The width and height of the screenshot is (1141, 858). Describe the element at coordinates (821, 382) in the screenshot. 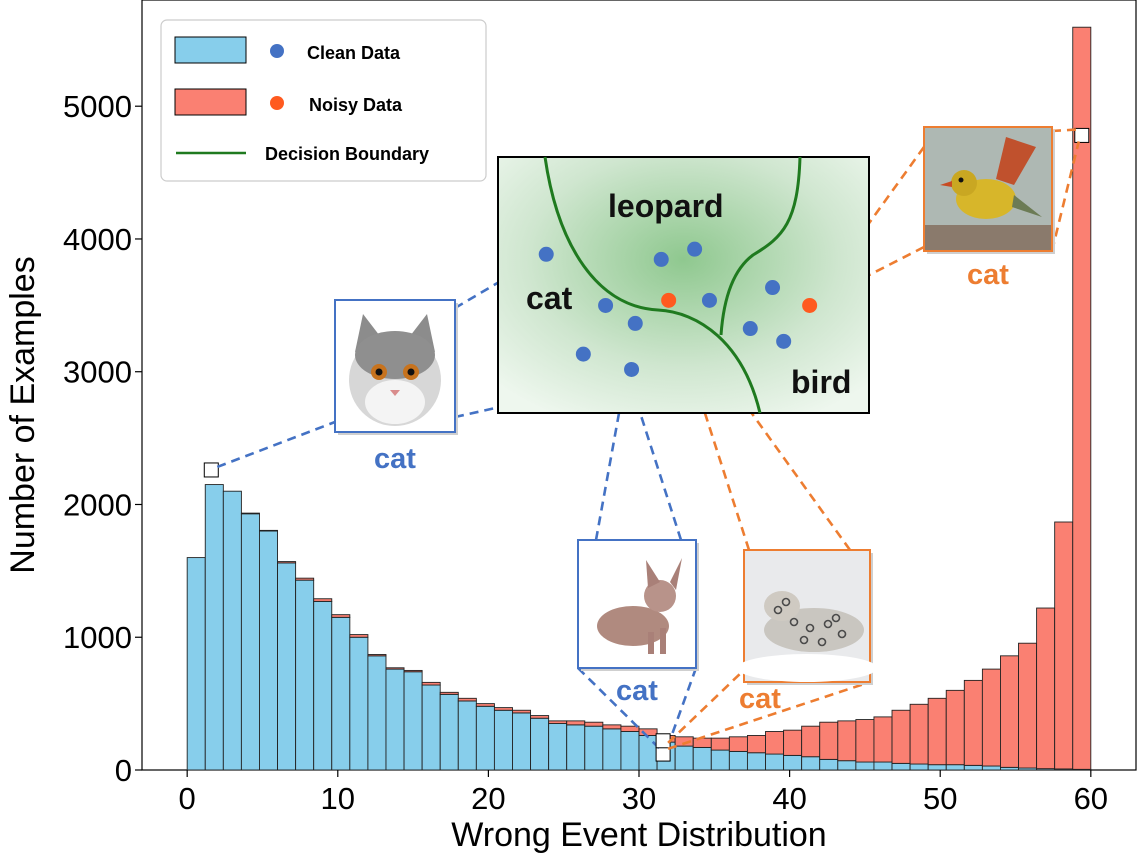

I see `inset-class-label: bird` at that location.